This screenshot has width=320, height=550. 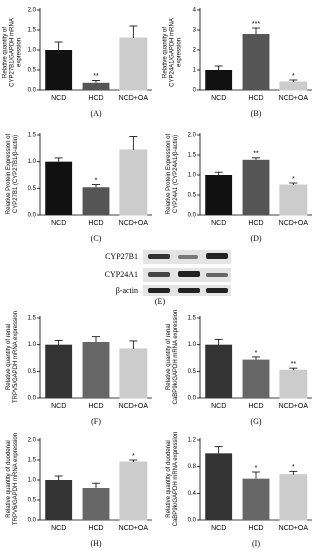 I want to click on blot-label: CYP27B1, so click(x=121, y=256).